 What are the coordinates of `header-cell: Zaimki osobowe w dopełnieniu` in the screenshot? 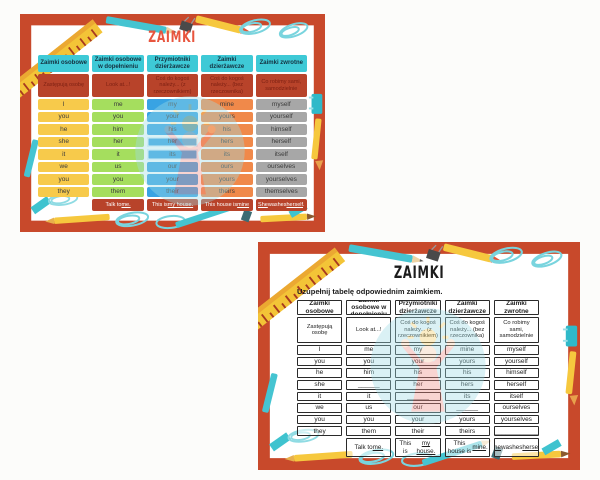 It's located at (118, 63).